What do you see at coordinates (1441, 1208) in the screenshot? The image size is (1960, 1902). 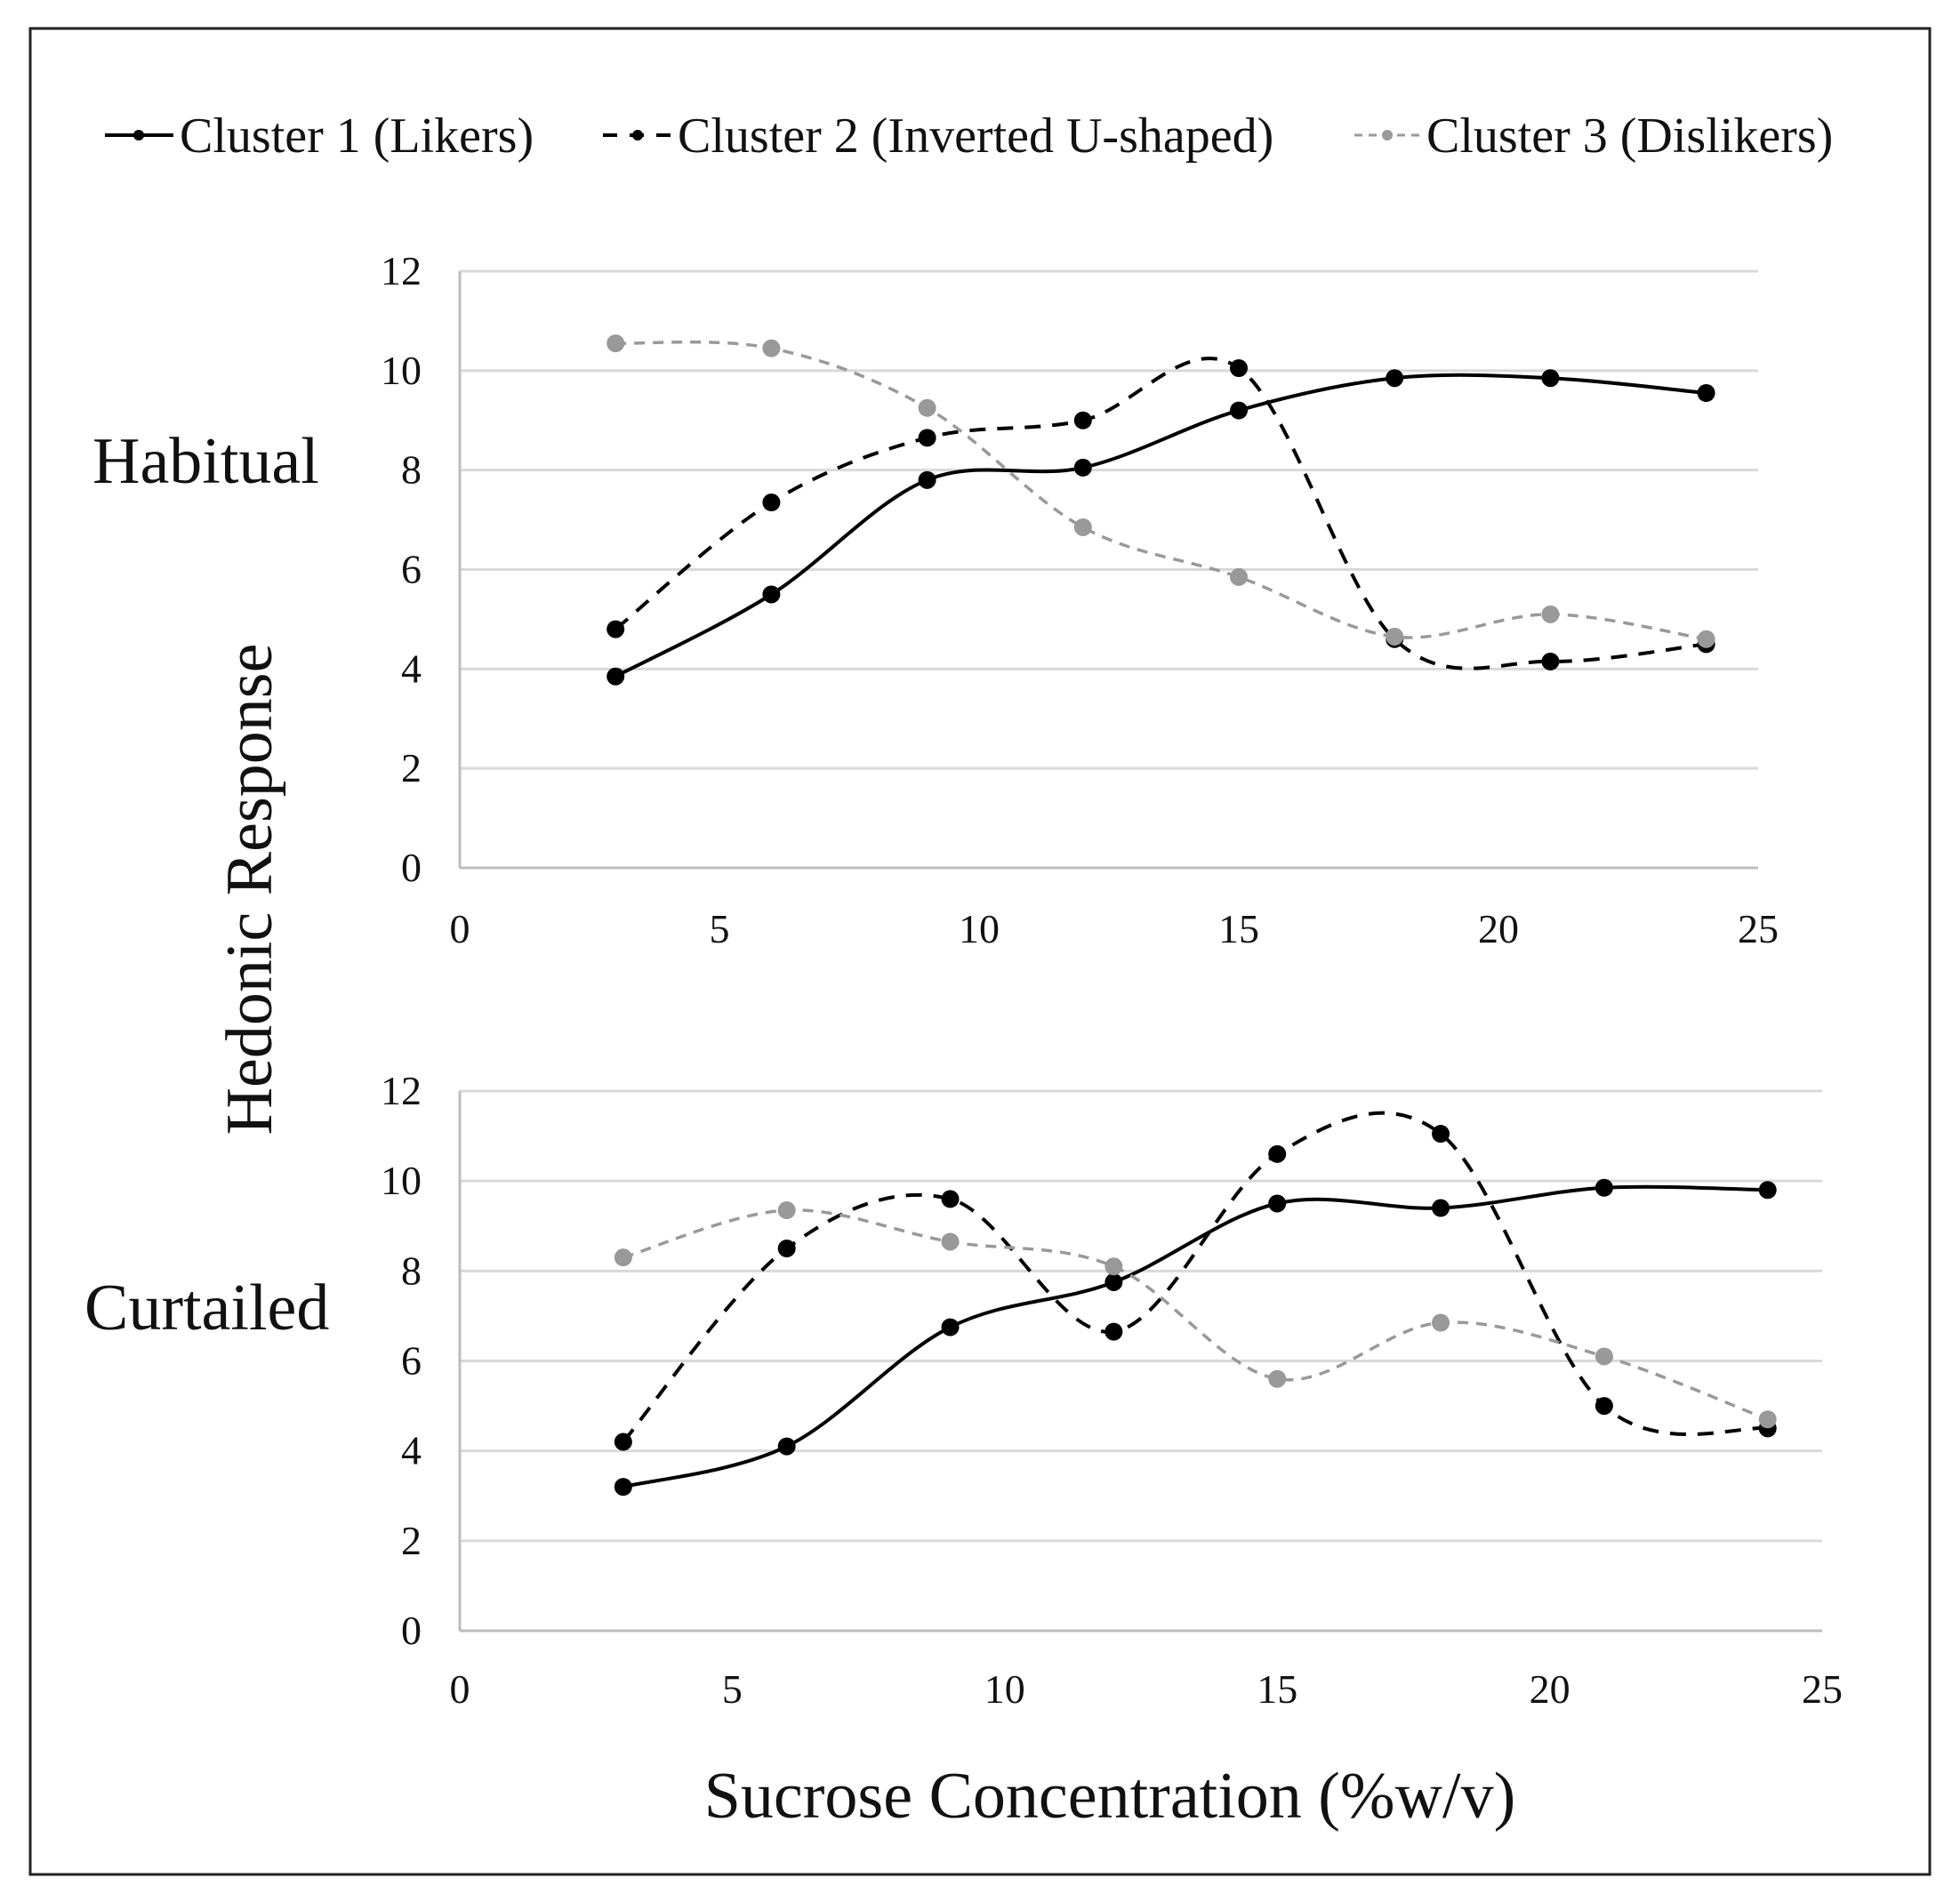 I see `data-point-curtailed-cluster-1-likers-x18` at bounding box center [1441, 1208].